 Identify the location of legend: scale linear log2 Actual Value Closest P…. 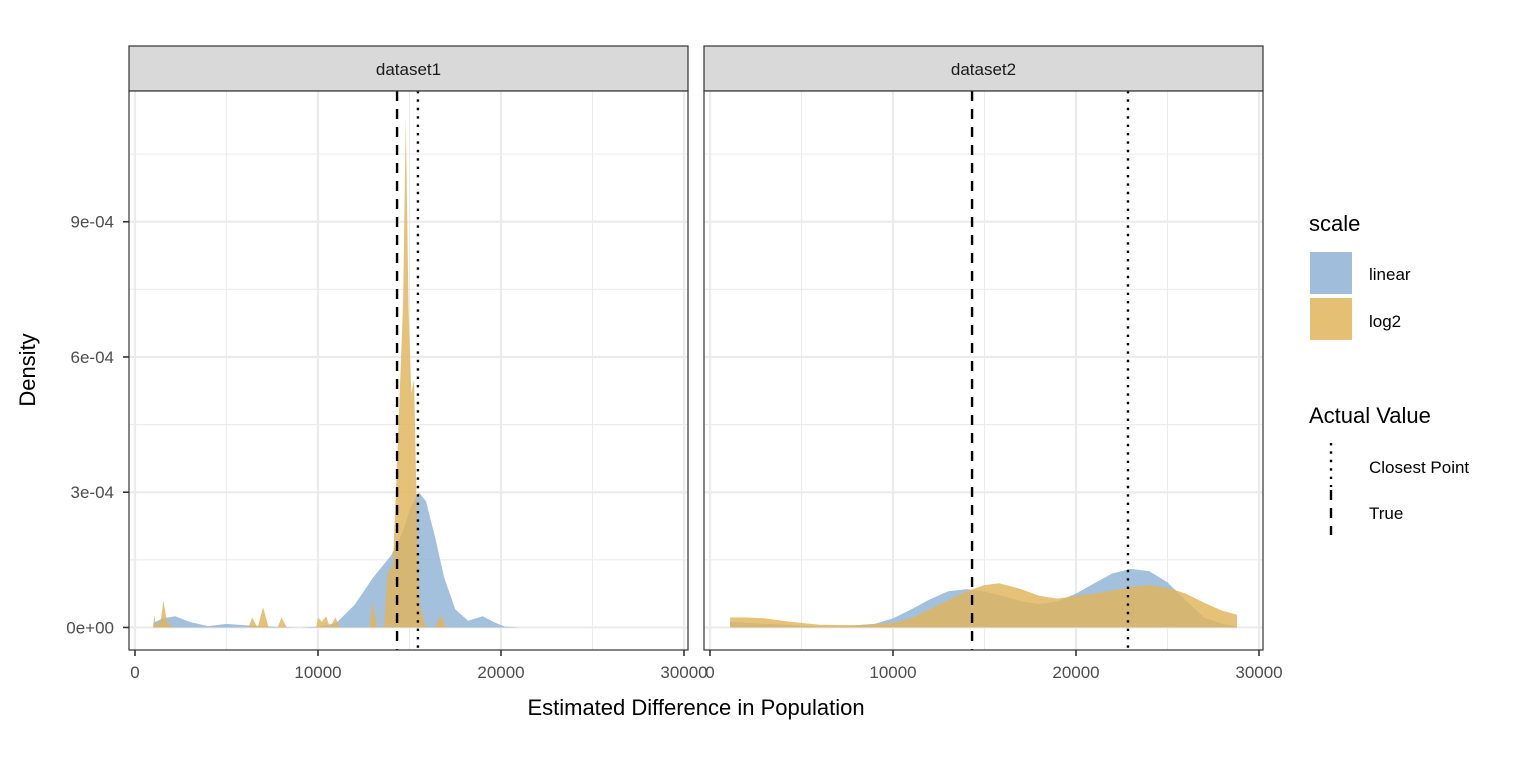
(1389, 373).